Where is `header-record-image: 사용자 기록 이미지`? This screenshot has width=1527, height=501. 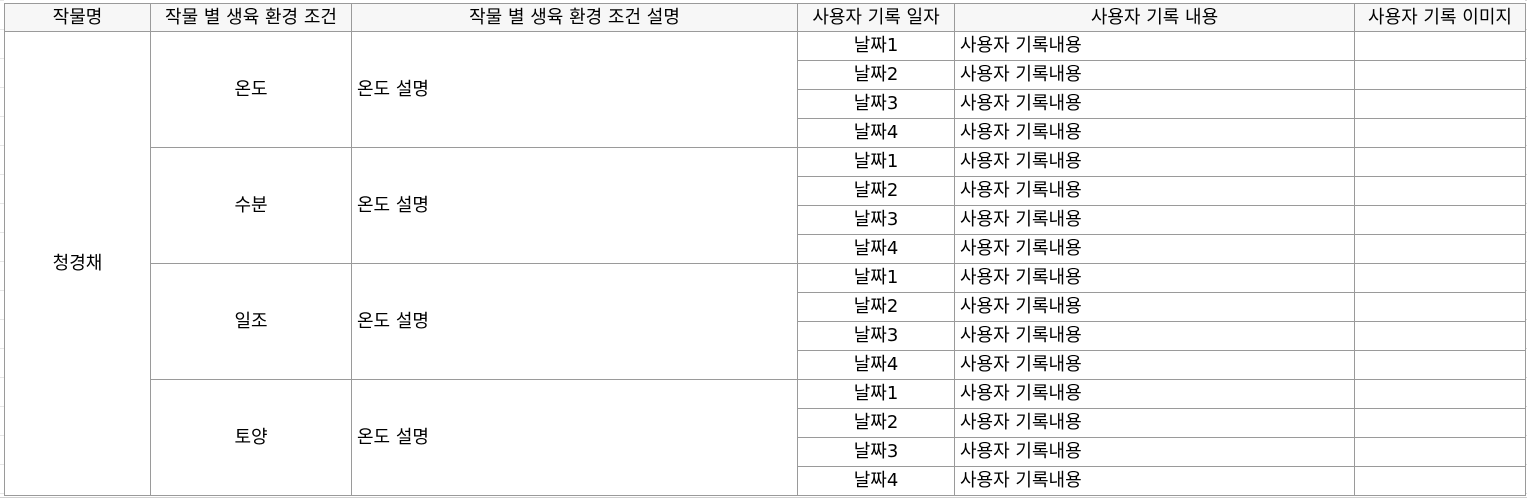
header-record-image: 사용자 기록 이미지 is located at coordinates (1440, 17).